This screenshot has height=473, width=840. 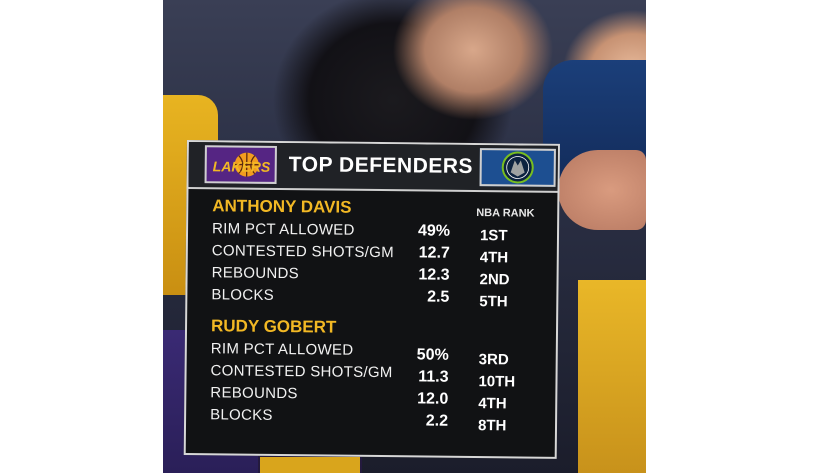 I want to click on timberwolves-logo, so click(x=517, y=167).